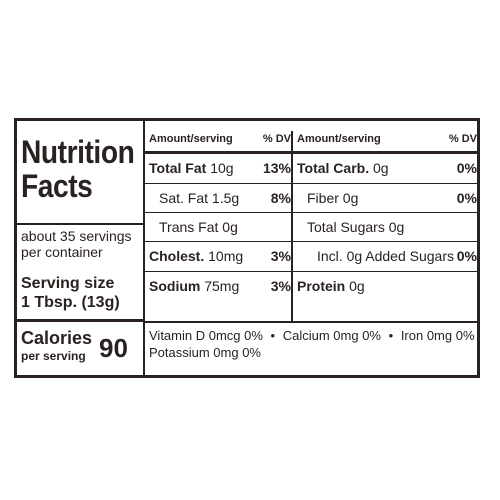  I want to click on potassium: Potassium 0mg 0%, so click(205, 352).